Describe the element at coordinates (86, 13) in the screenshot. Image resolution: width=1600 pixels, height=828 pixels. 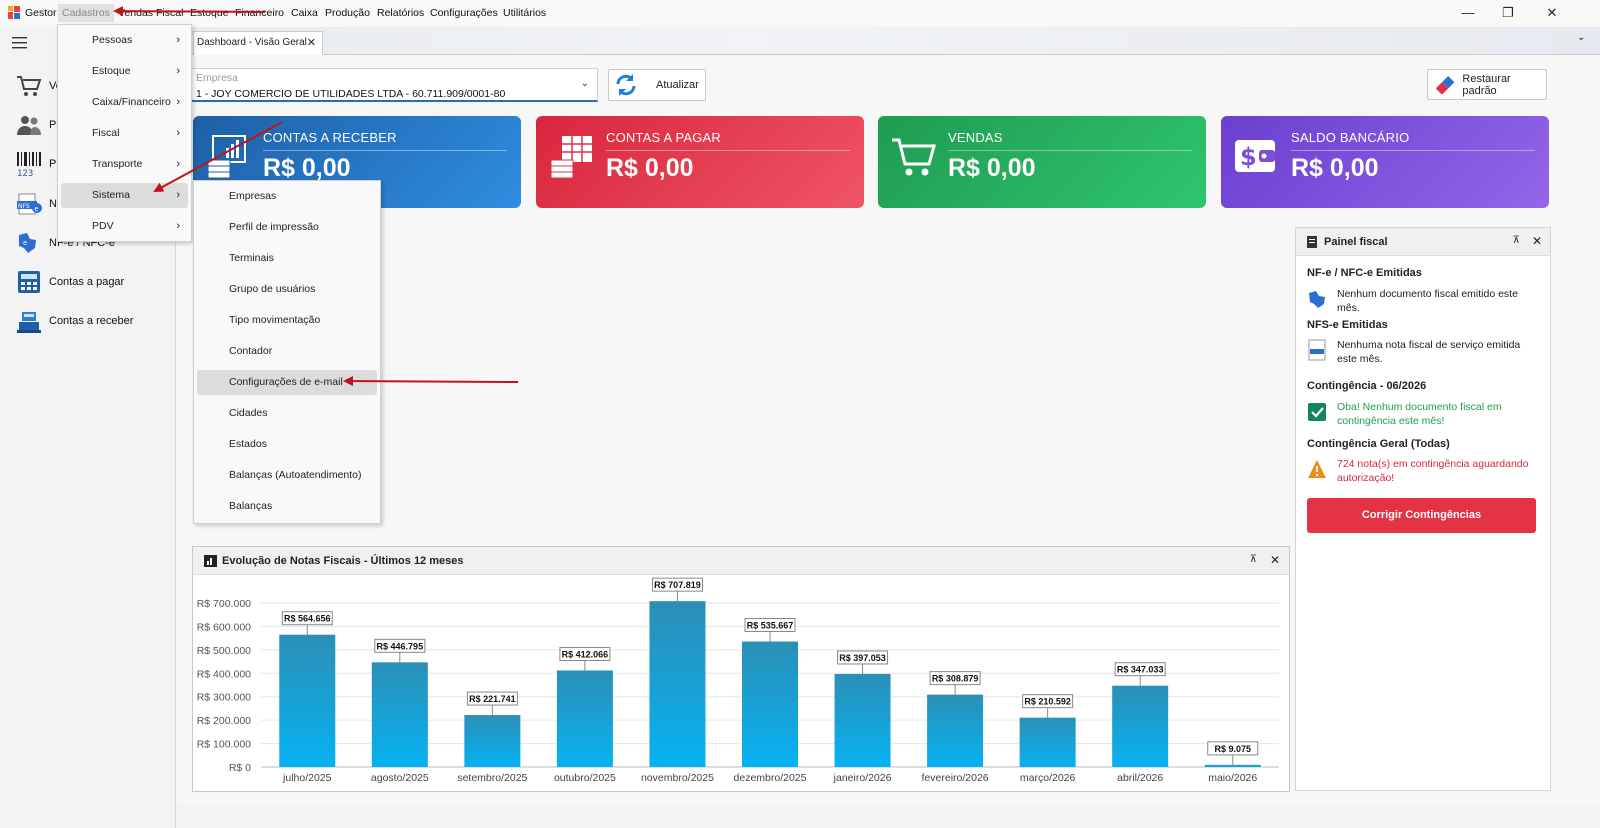
I see `menu-cadastros: Cadastros` at that location.